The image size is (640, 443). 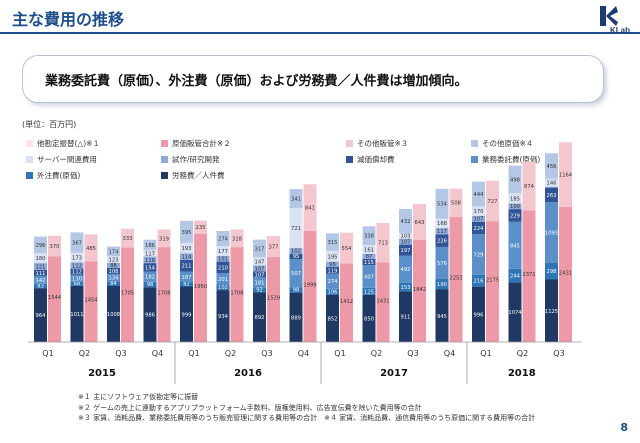 I want to click on legend-label: 労務費／人件費, so click(x=198, y=175).